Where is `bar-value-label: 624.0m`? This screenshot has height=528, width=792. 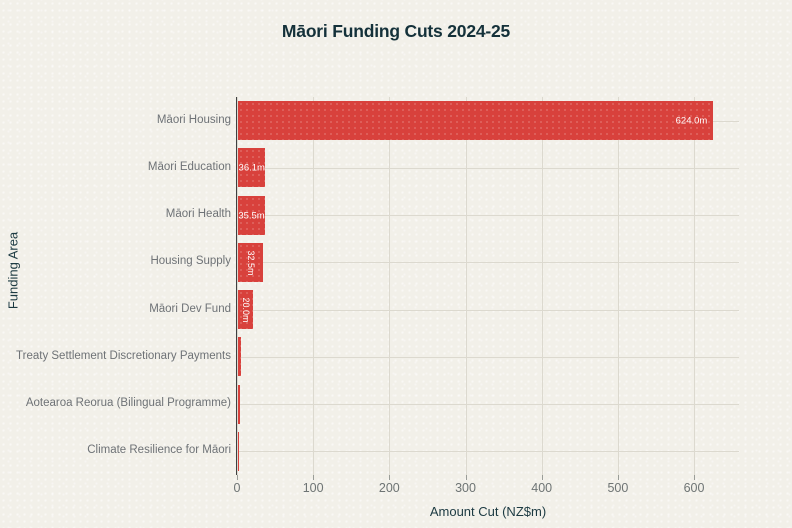 bar-value-label: 624.0m is located at coordinates (691, 120).